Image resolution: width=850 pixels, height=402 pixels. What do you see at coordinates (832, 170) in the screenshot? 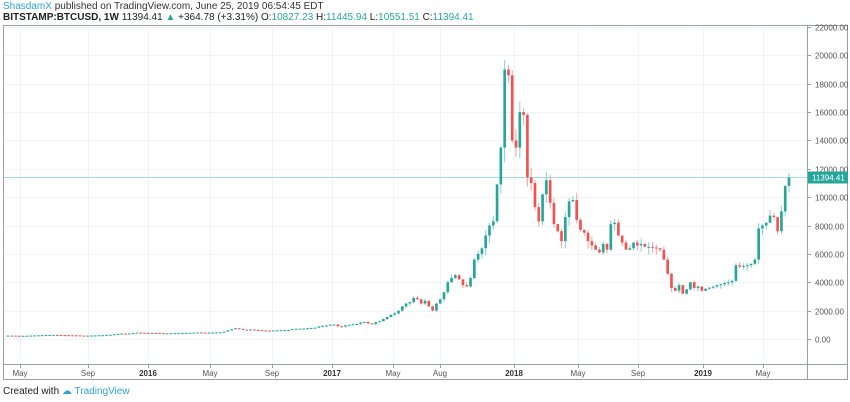
I see `y-tick-label: 12000.00` at bounding box center [832, 170].